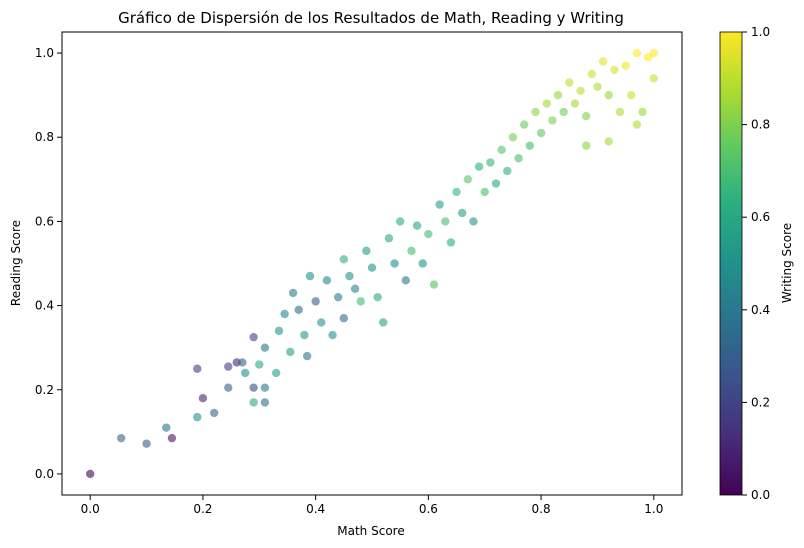 This screenshot has height=548, width=804. I want to click on x-tick-label: 0.2, so click(202, 509).